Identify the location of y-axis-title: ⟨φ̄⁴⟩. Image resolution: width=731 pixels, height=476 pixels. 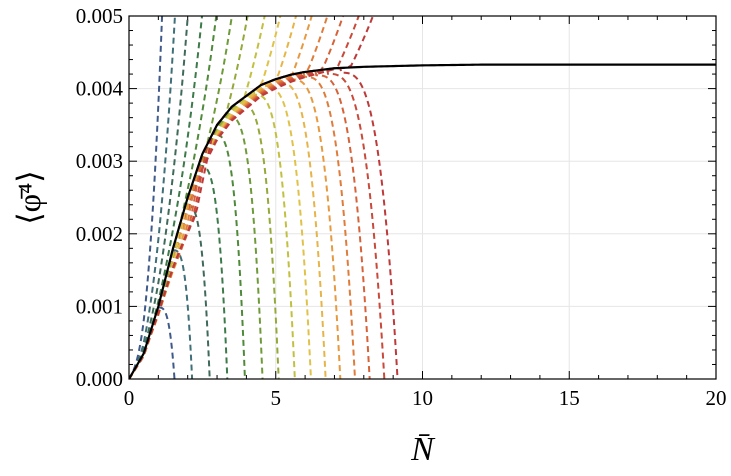
(29, 197).